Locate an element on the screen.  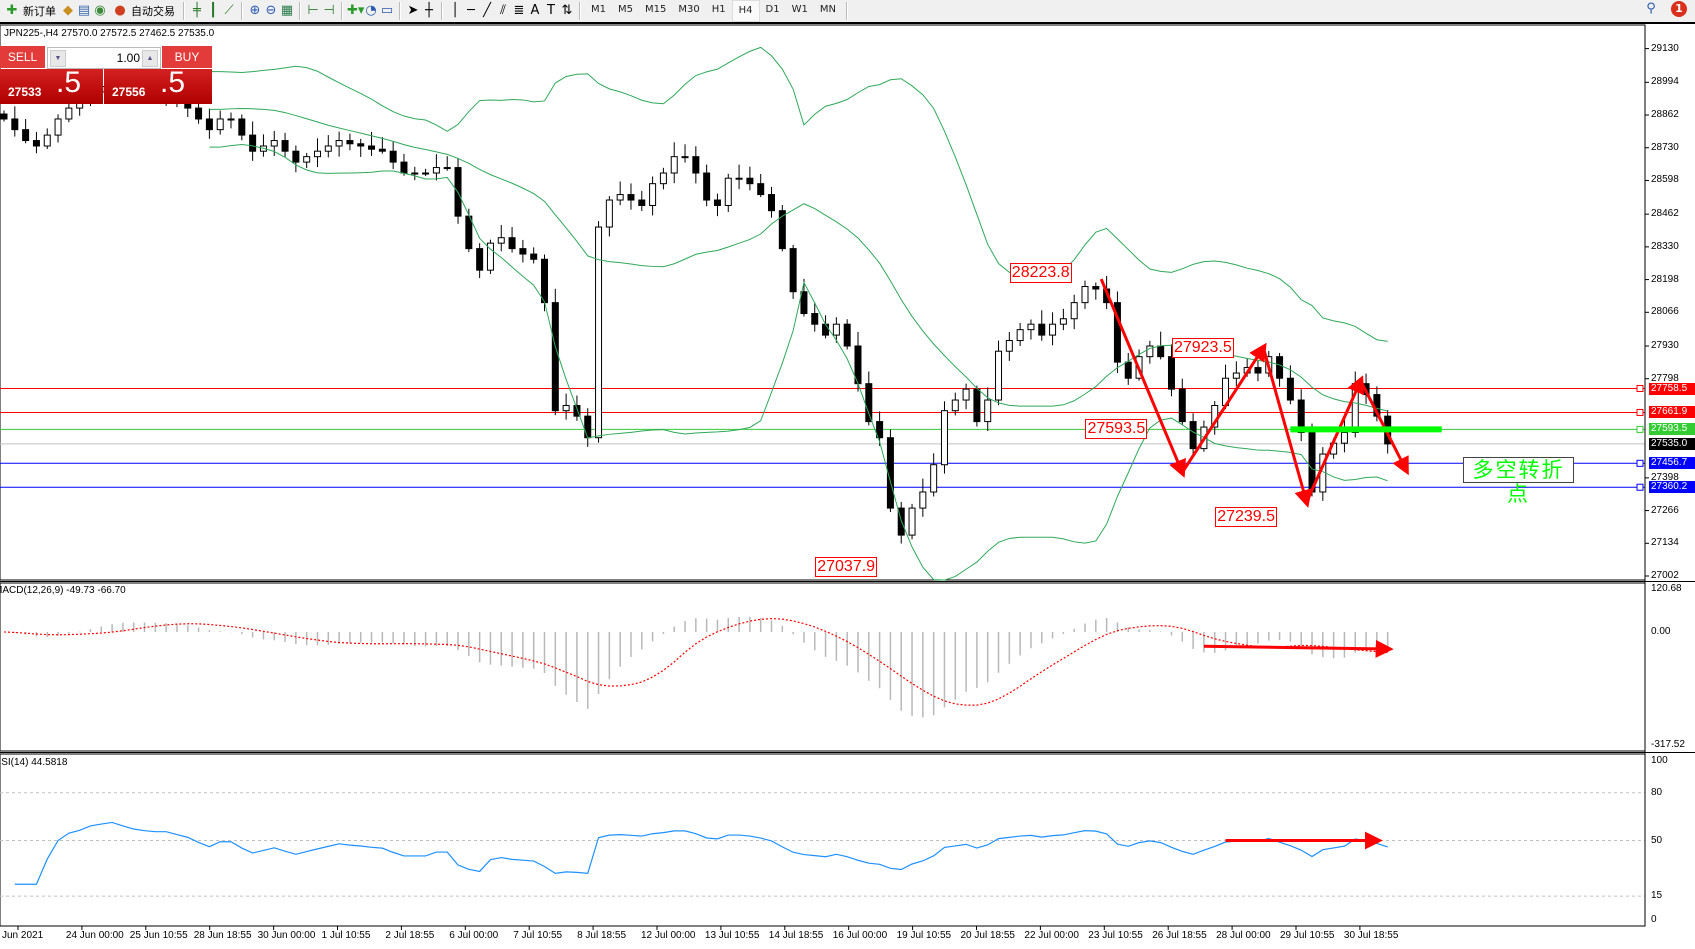
fibonacci-icon: ≣ is located at coordinates (519, 10).